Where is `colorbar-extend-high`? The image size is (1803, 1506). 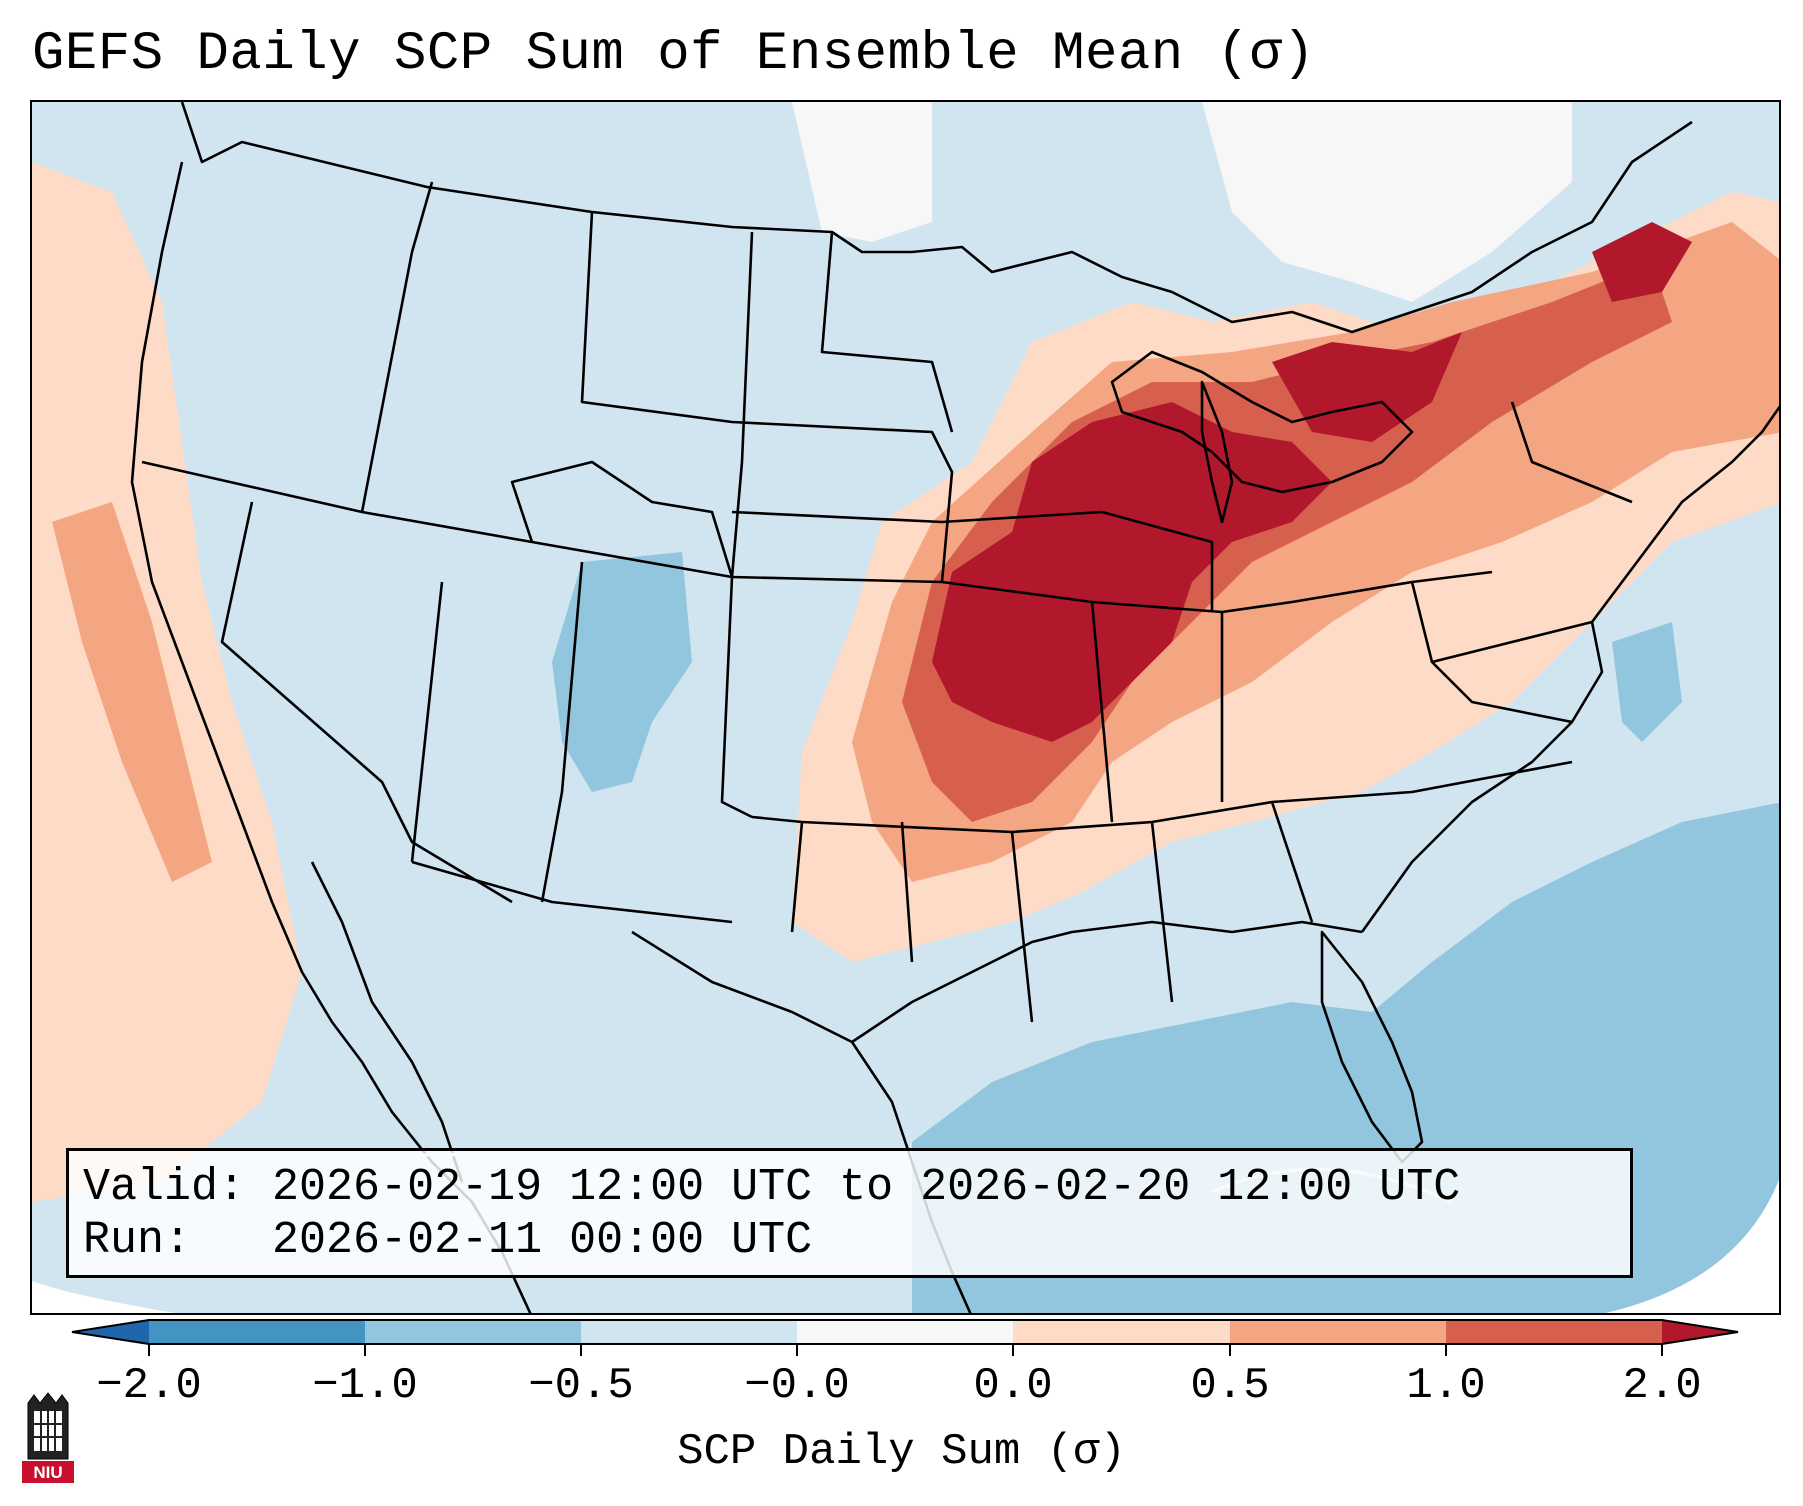
colorbar-extend-high is located at coordinates (1700, 1332).